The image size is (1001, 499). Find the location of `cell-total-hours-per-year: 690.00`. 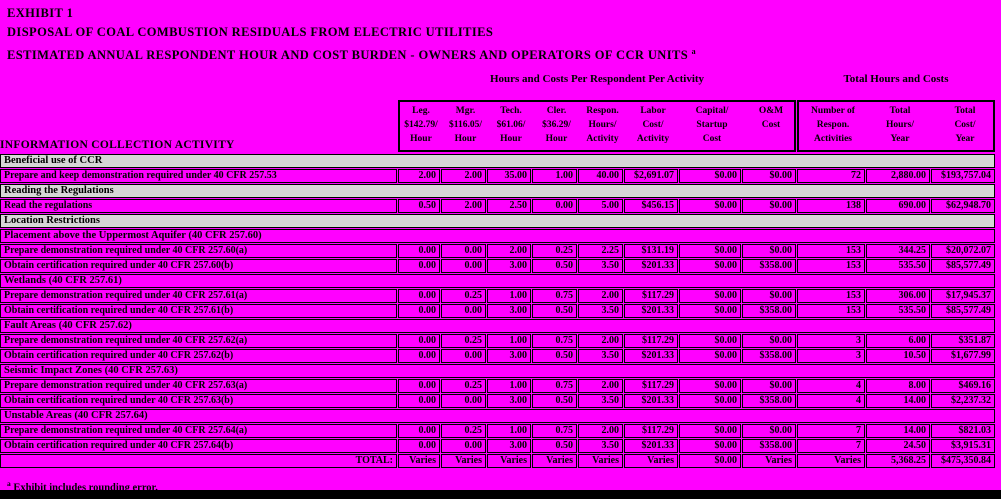

cell-total-hours-per-year: 690.00 is located at coordinates (898, 206).